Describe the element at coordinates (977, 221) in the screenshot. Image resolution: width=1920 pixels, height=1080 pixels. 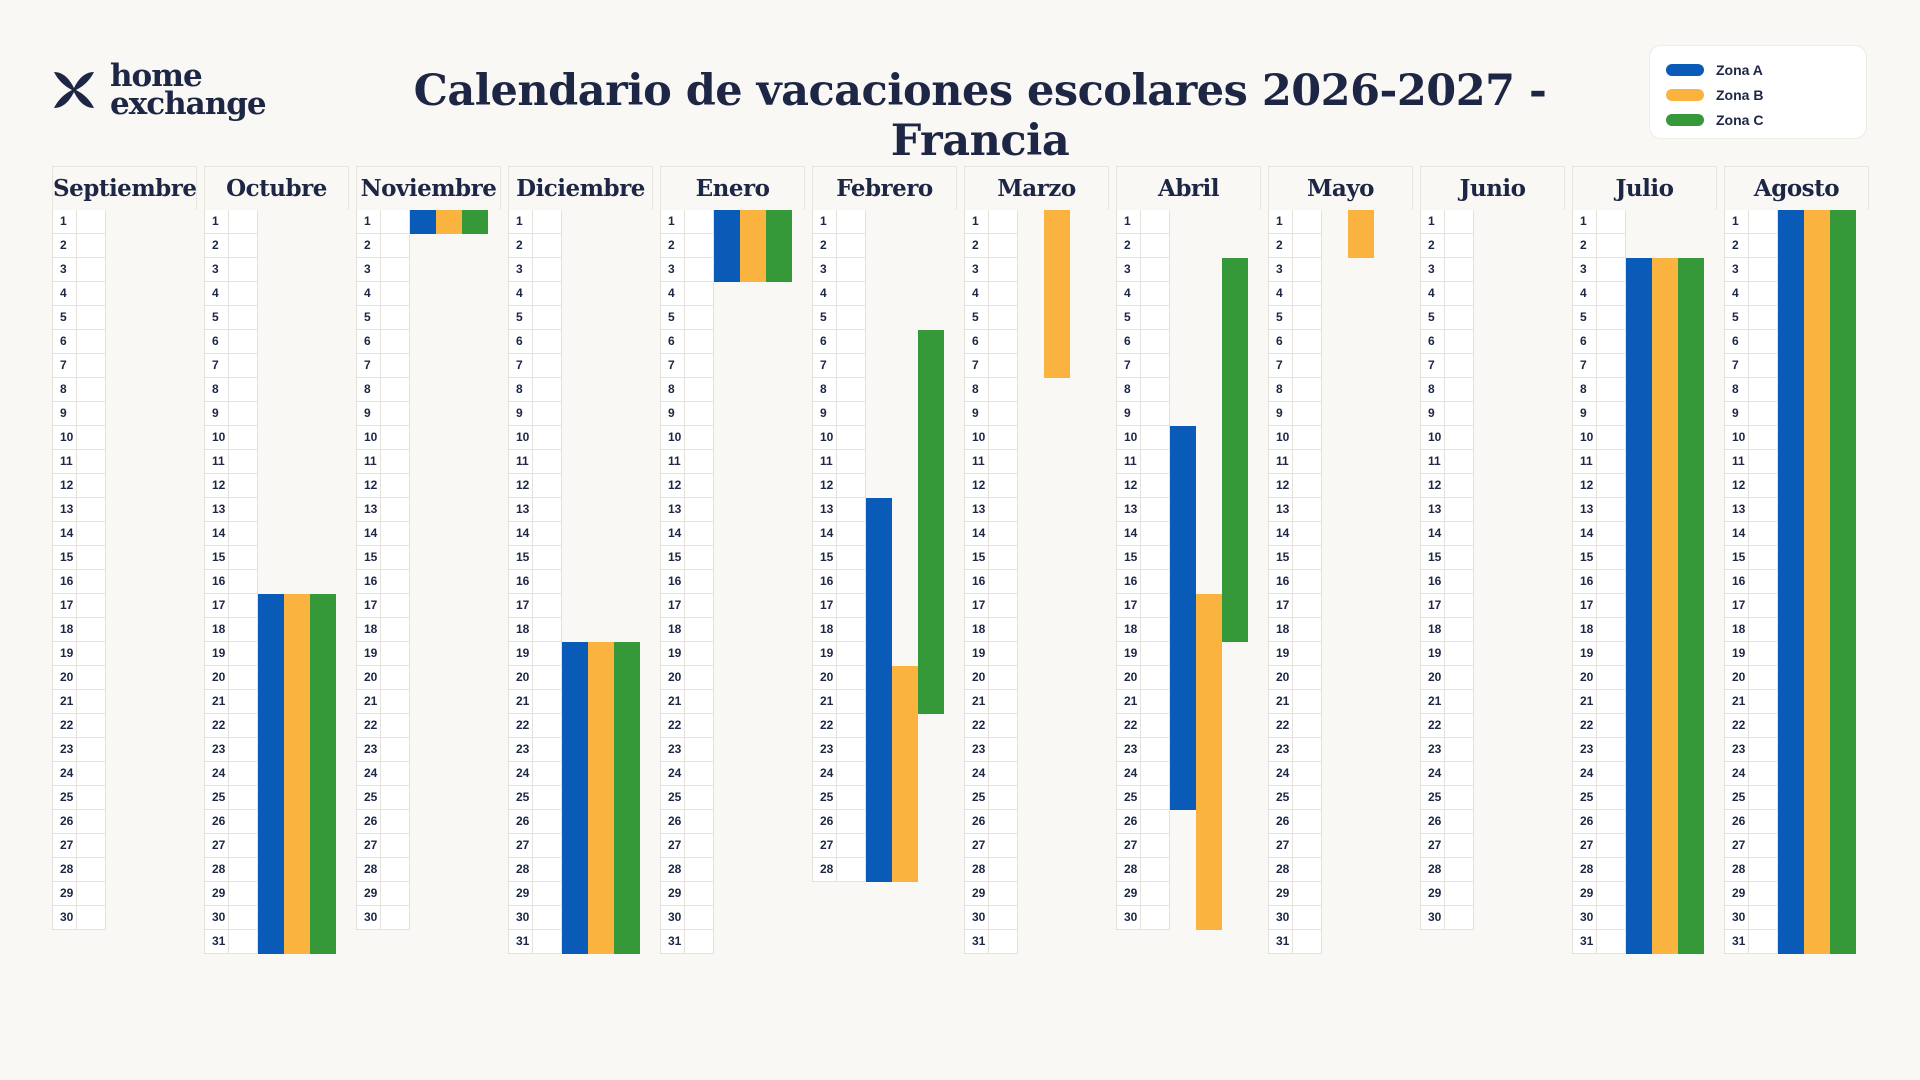
I see `day-number: 1` at that location.